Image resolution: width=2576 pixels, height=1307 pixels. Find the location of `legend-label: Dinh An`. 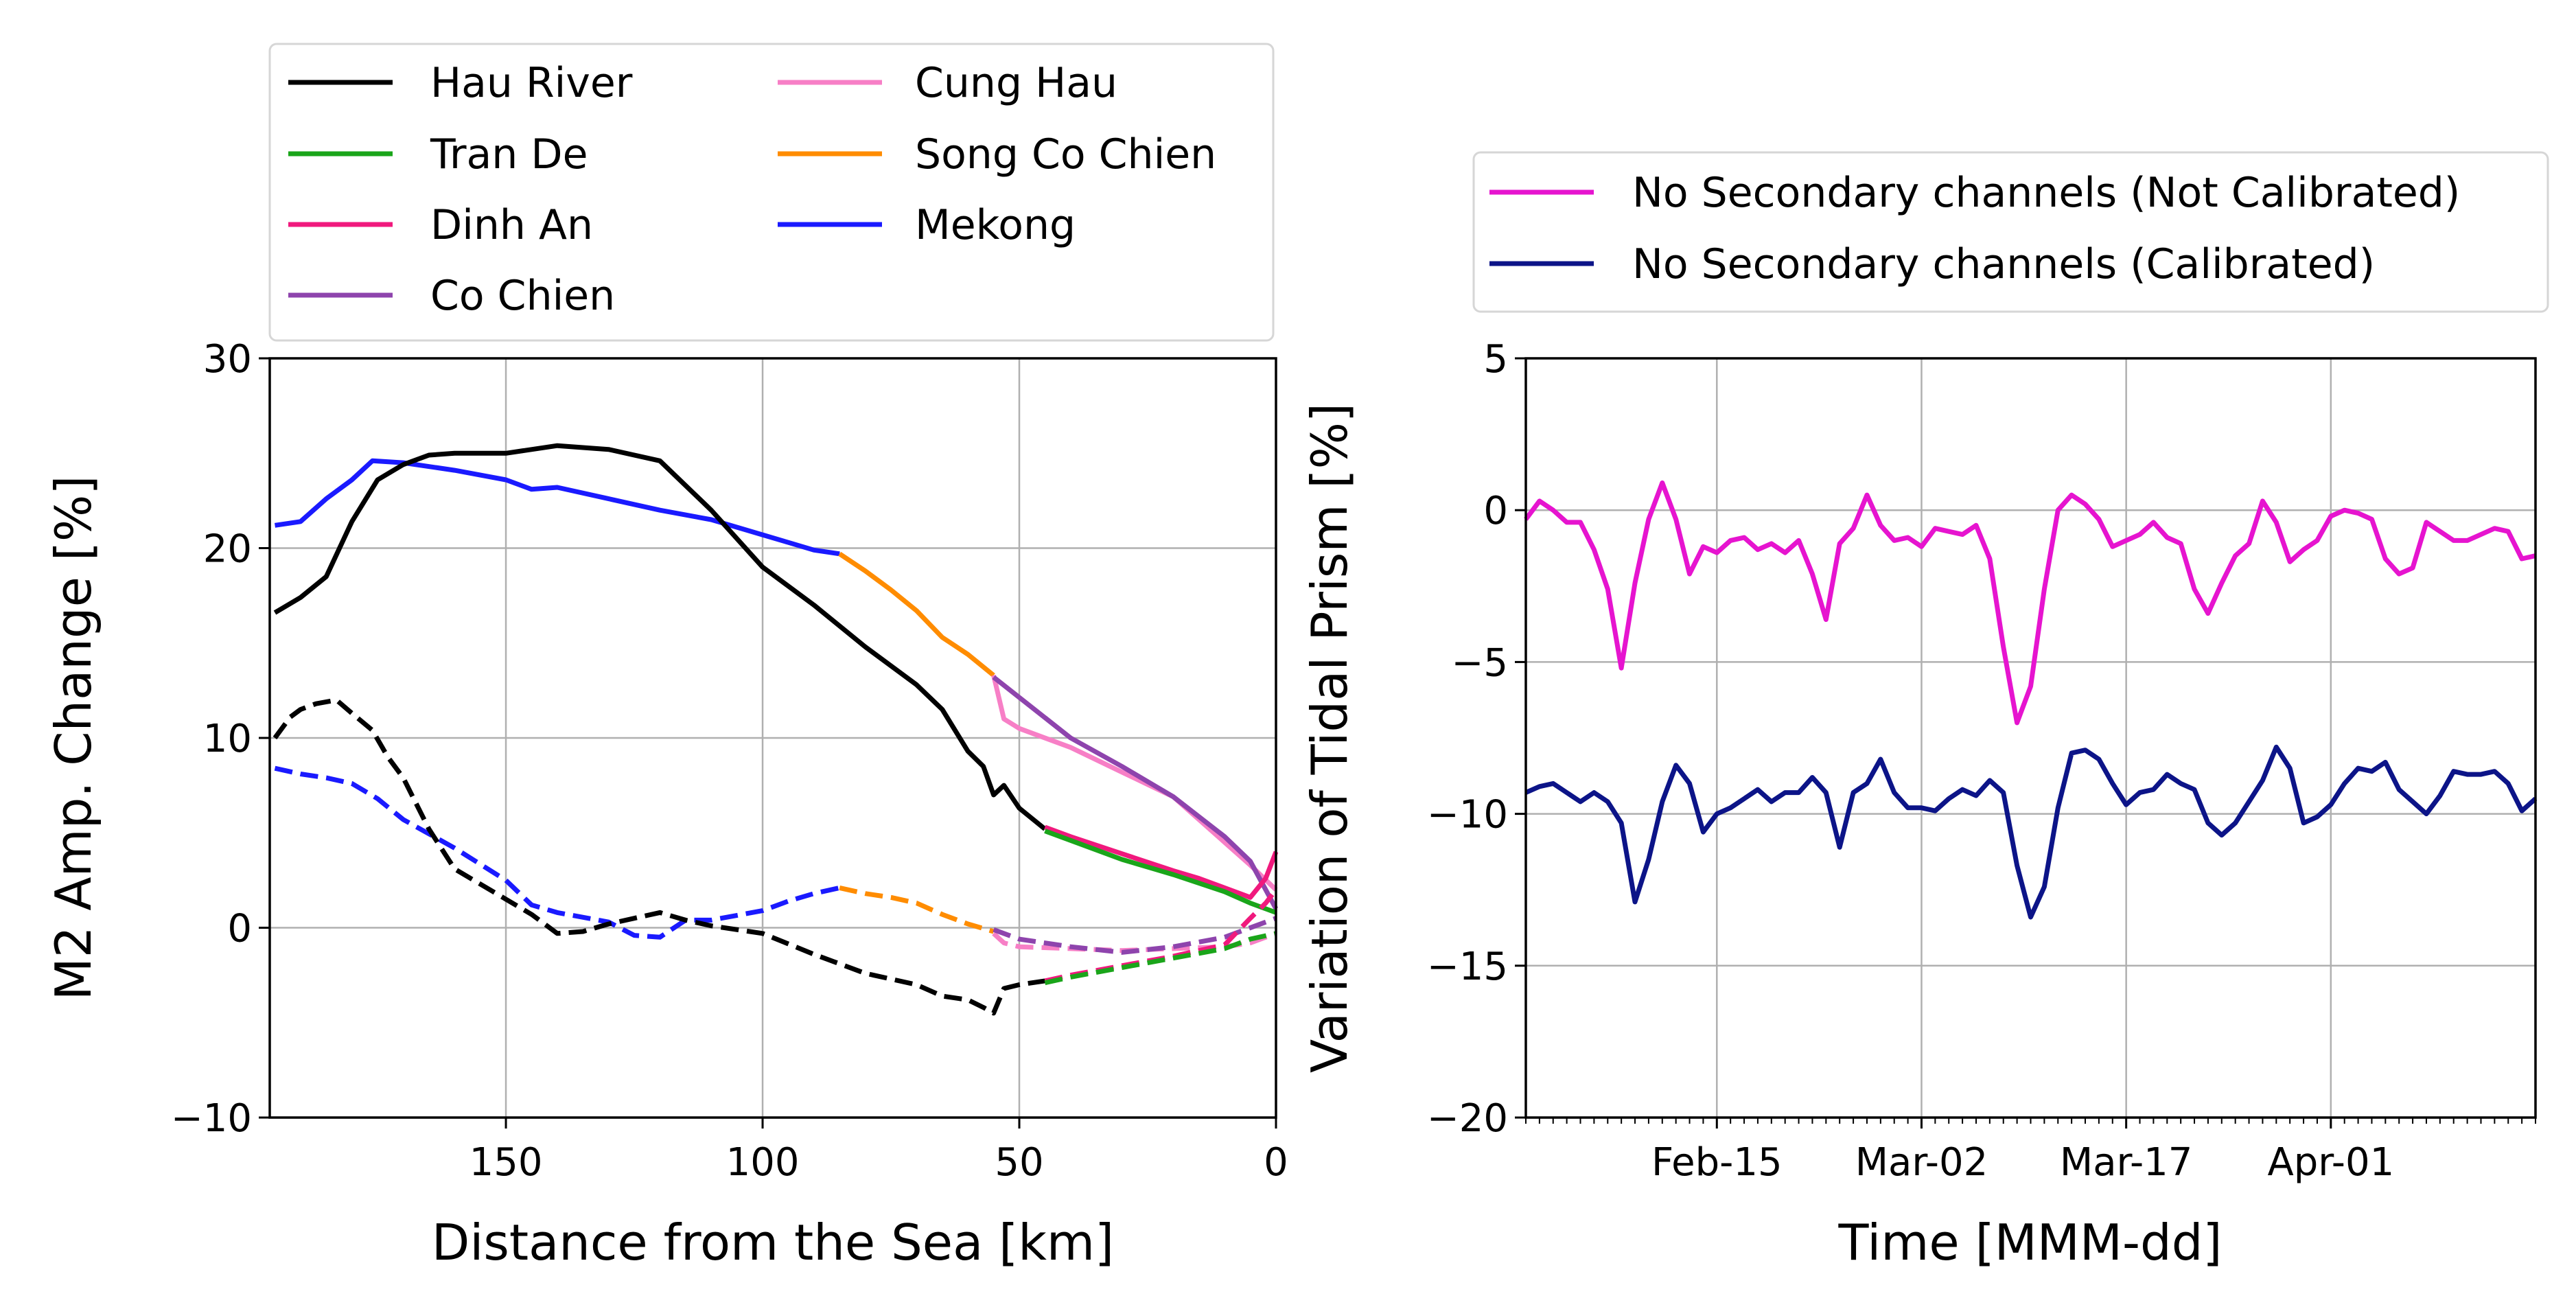

legend-label: Dinh An is located at coordinates (511, 225).